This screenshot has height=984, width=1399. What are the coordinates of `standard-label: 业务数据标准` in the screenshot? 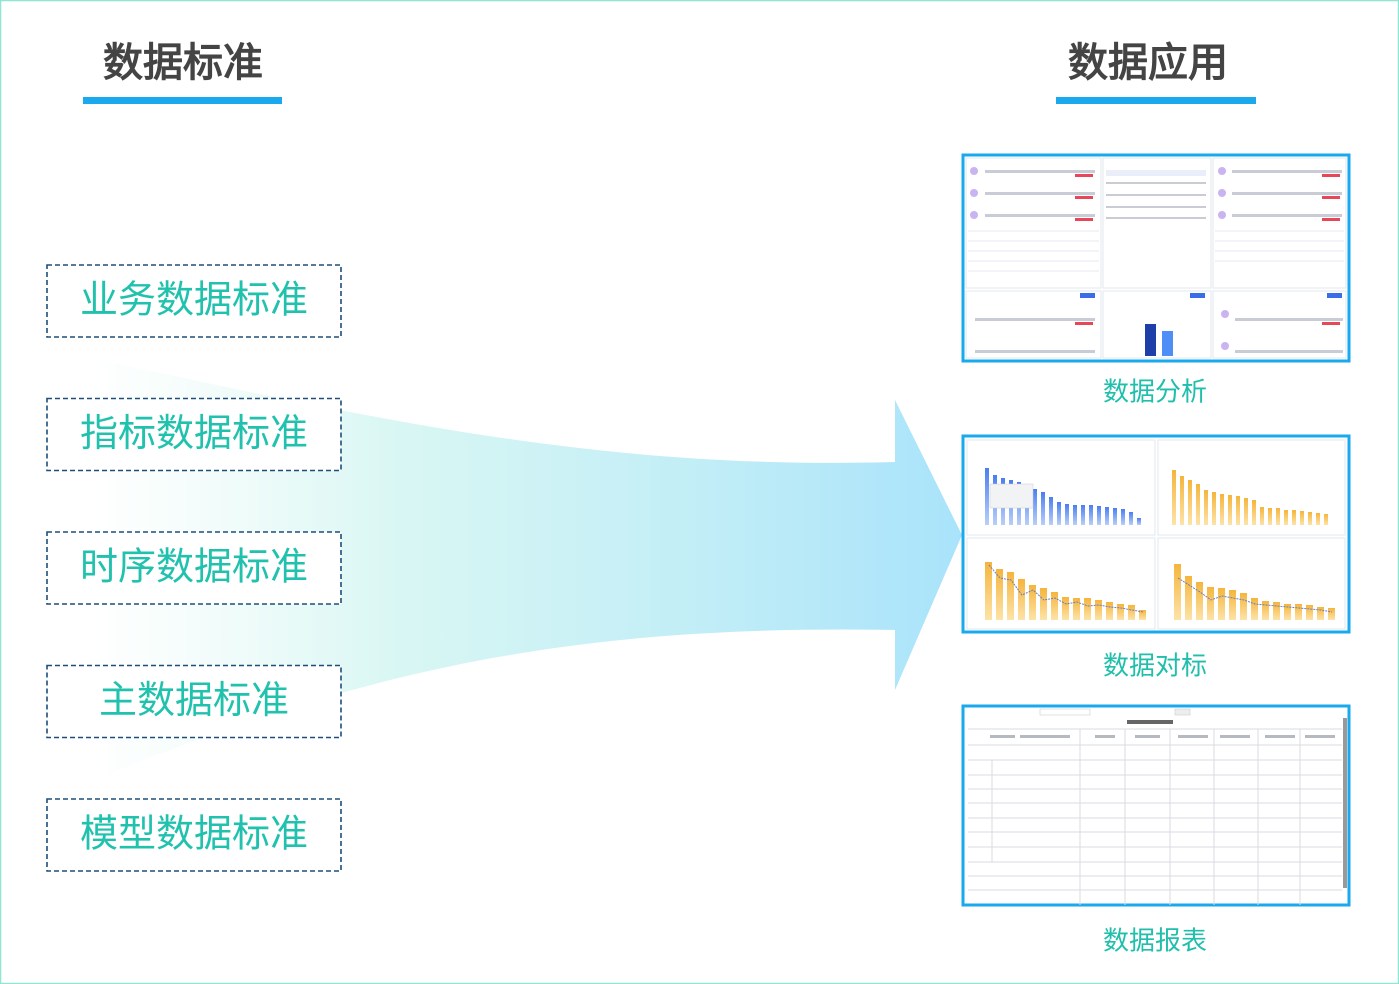 It's located at (194, 300).